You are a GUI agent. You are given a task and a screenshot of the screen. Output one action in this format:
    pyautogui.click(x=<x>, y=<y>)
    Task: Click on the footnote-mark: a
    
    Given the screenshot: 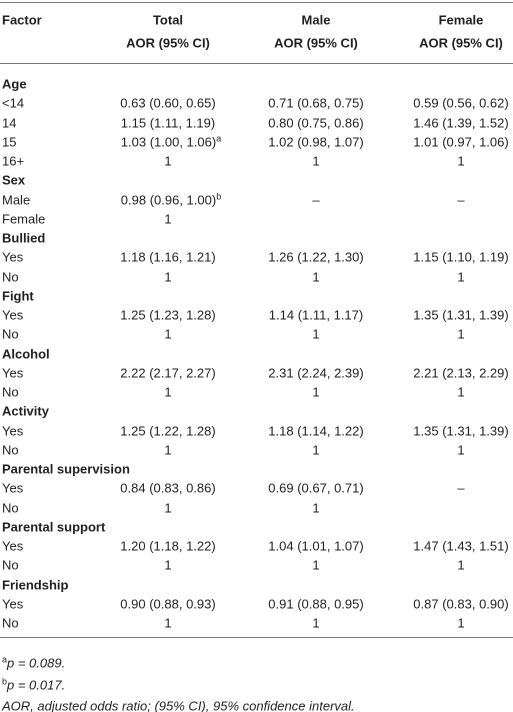 What is the action you would take?
    pyautogui.click(x=5, y=659)
    